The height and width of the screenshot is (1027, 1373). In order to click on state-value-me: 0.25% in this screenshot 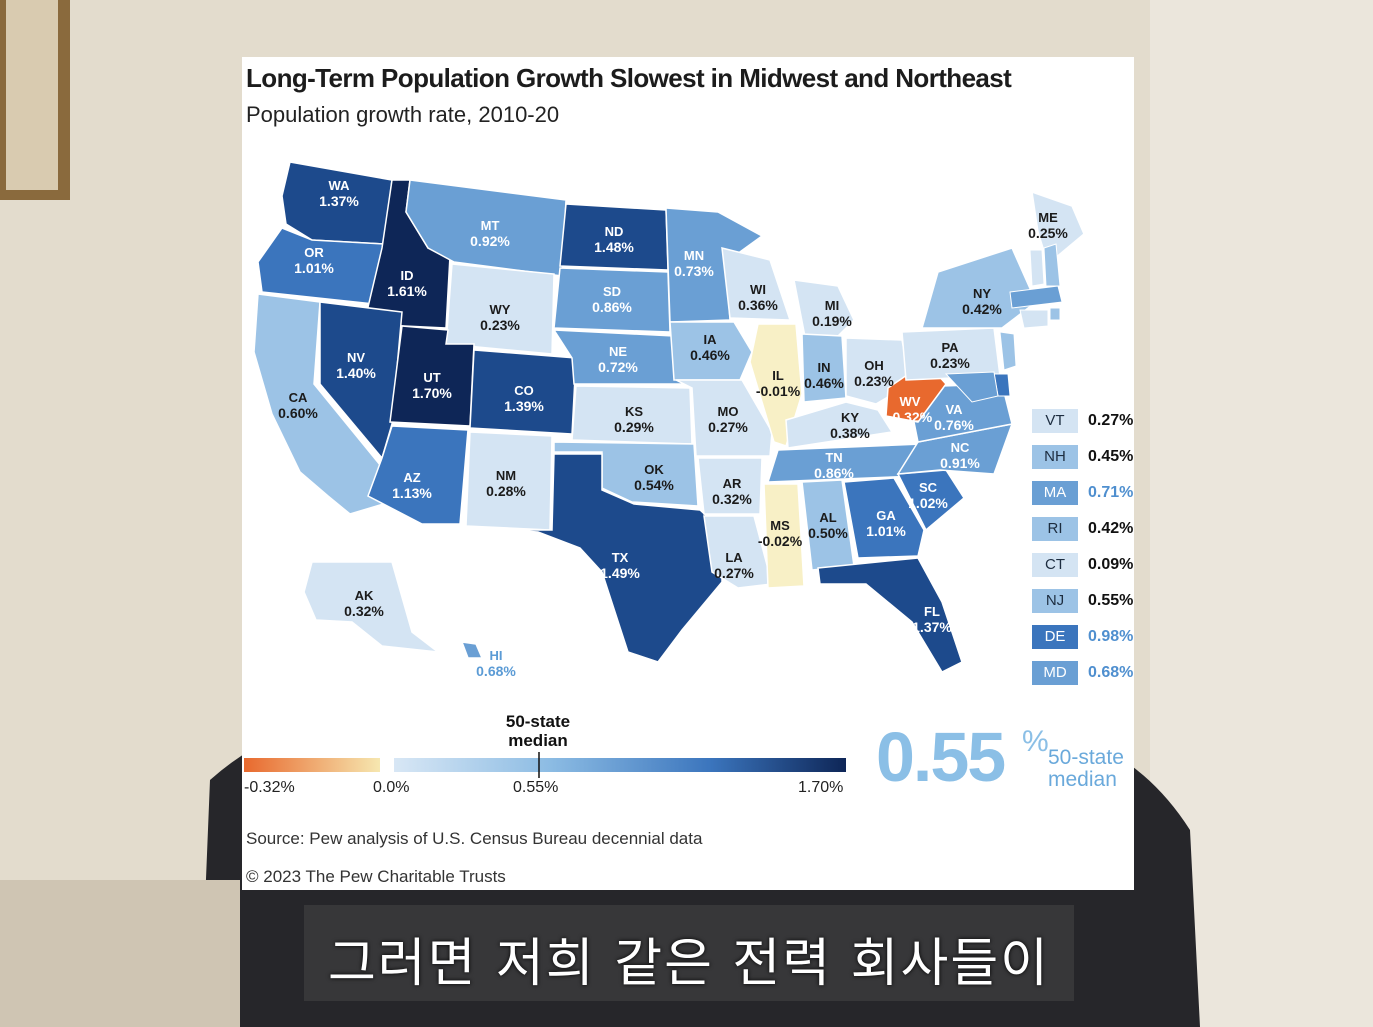, I will do `click(1048, 233)`.